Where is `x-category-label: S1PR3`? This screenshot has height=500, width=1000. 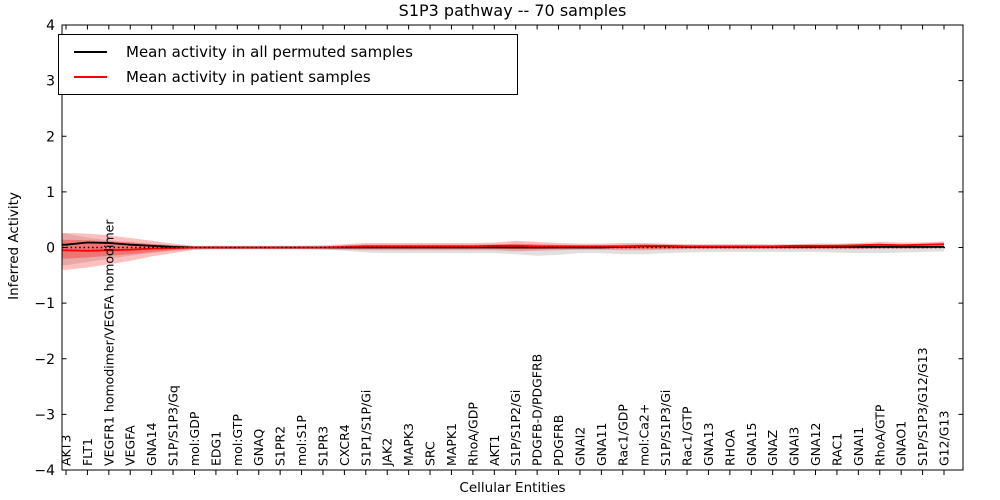 x-category-label: S1PR3 is located at coordinates (322, 446).